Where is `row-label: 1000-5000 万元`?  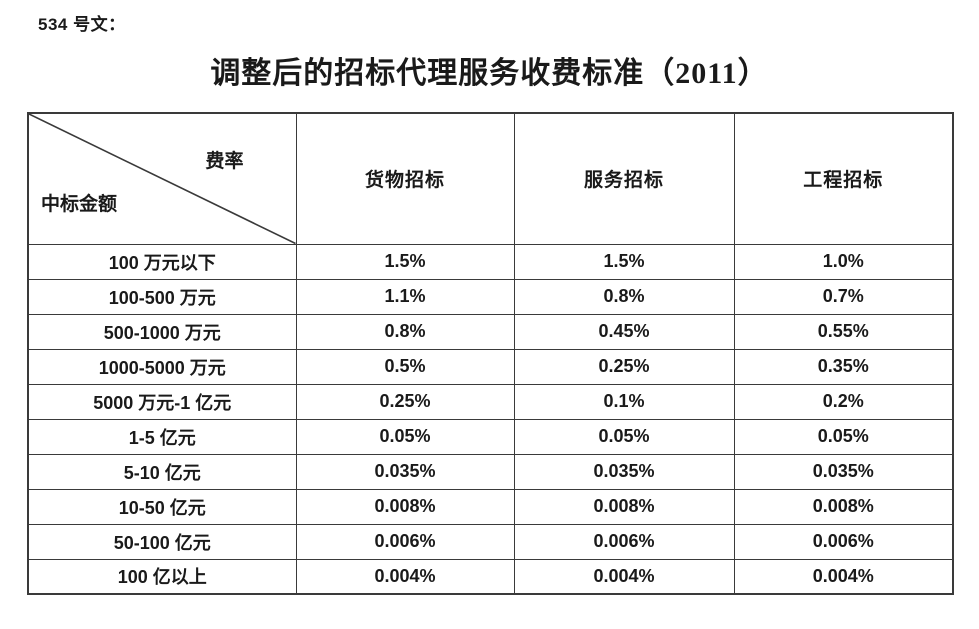 row-label: 1000-5000 万元 is located at coordinates (162, 366).